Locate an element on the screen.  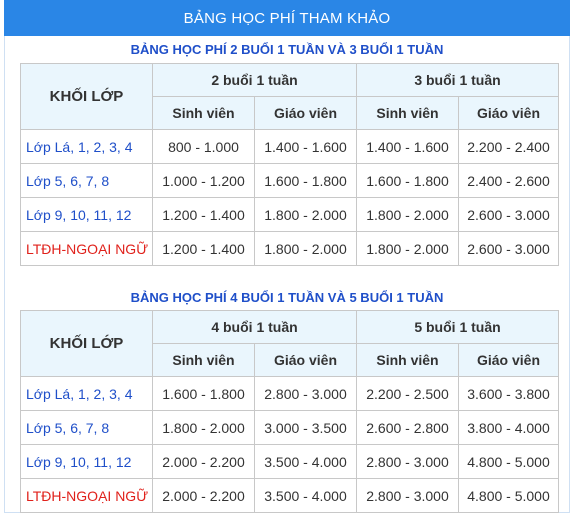
fee-cell: 3.000 - 3.500 is located at coordinates (305, 427).